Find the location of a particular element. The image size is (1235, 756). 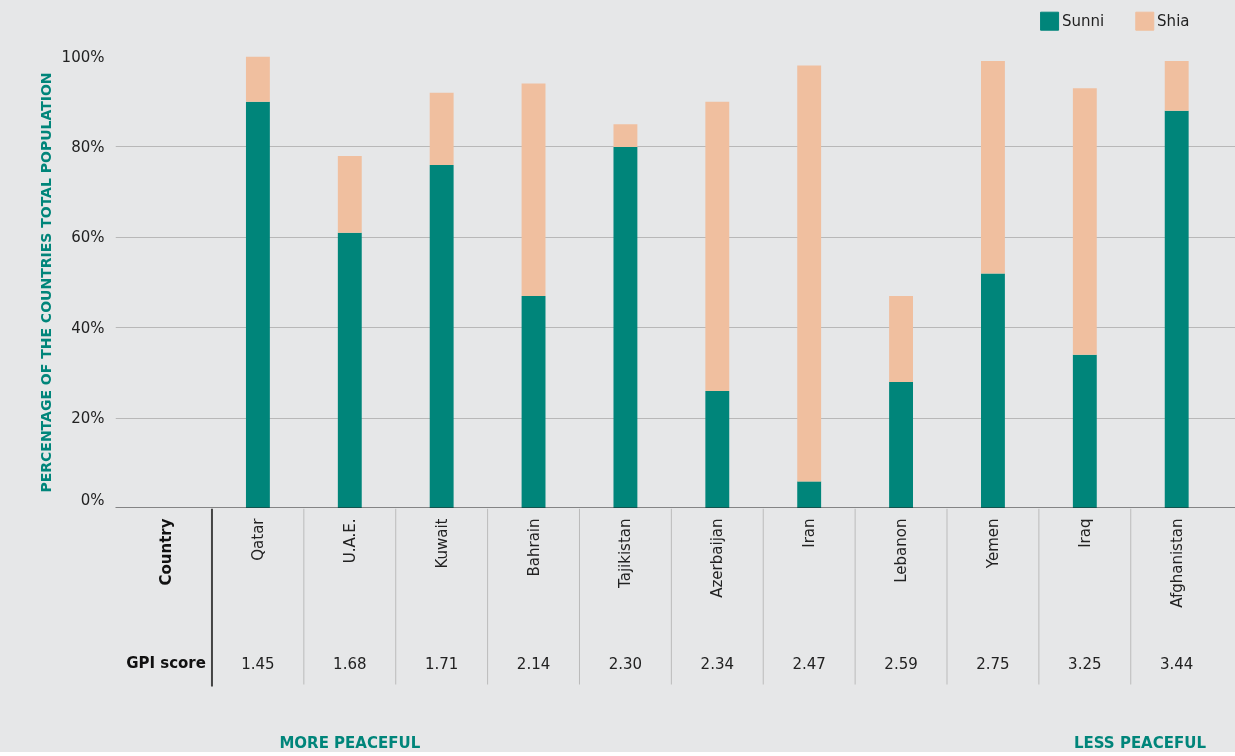

y-tick-label: 80% is located at coordinates (88, 146).